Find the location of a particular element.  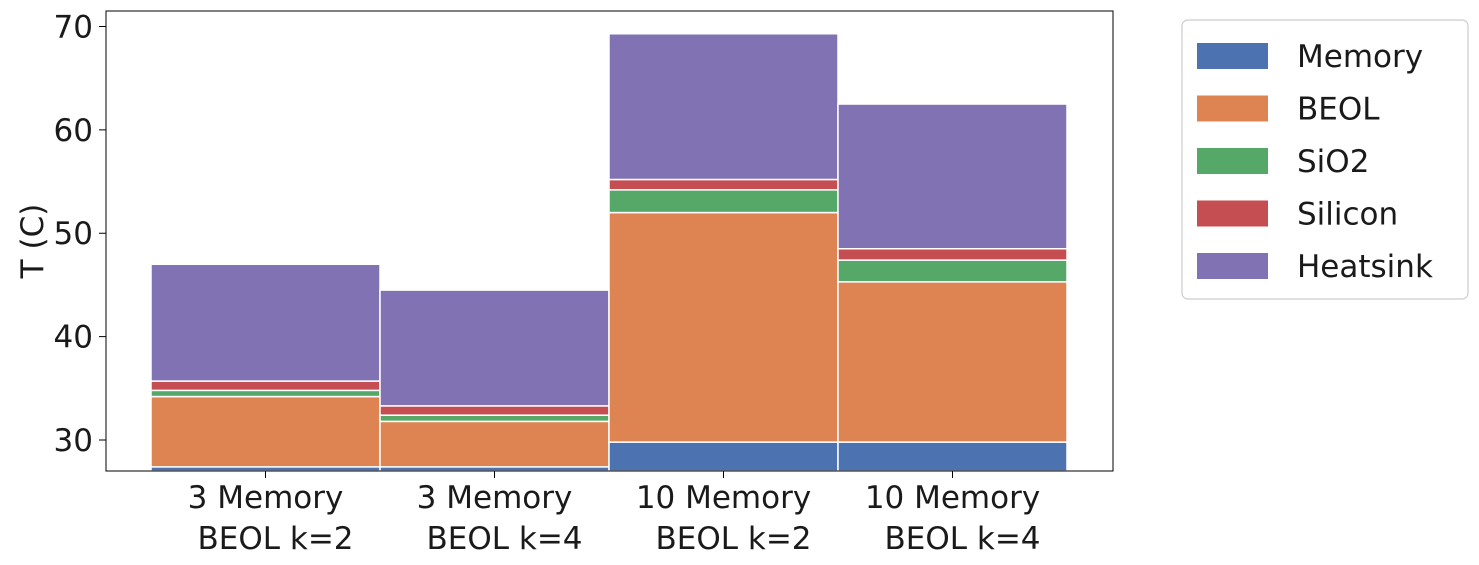

y-tick-label-70: 70 is located at coordinates (73, 28).